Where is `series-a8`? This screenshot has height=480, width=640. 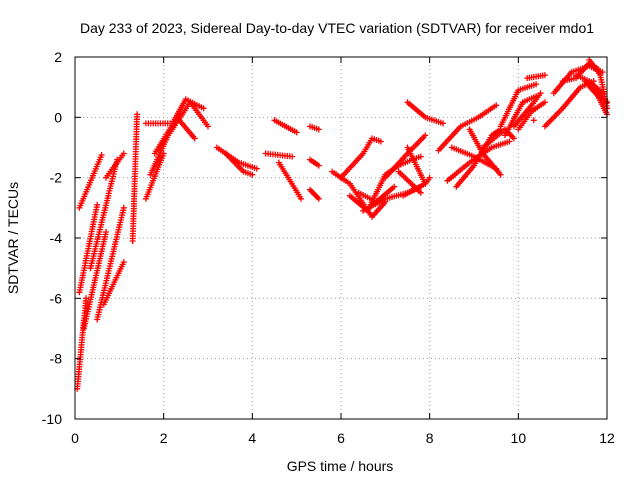 series-a8 is located at coordinates (115, 165).